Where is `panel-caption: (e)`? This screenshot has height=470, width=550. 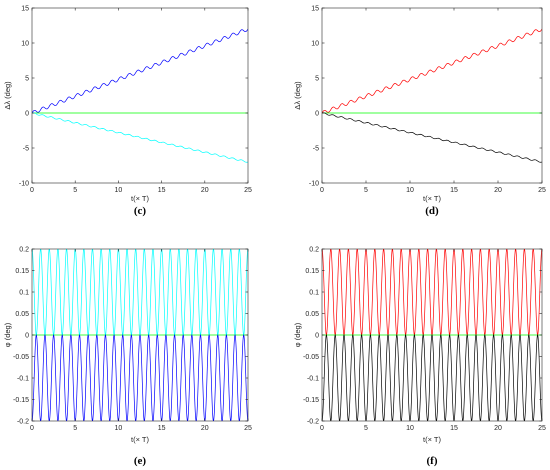 panel-caption: (e) is located at coordinates (140, 461).